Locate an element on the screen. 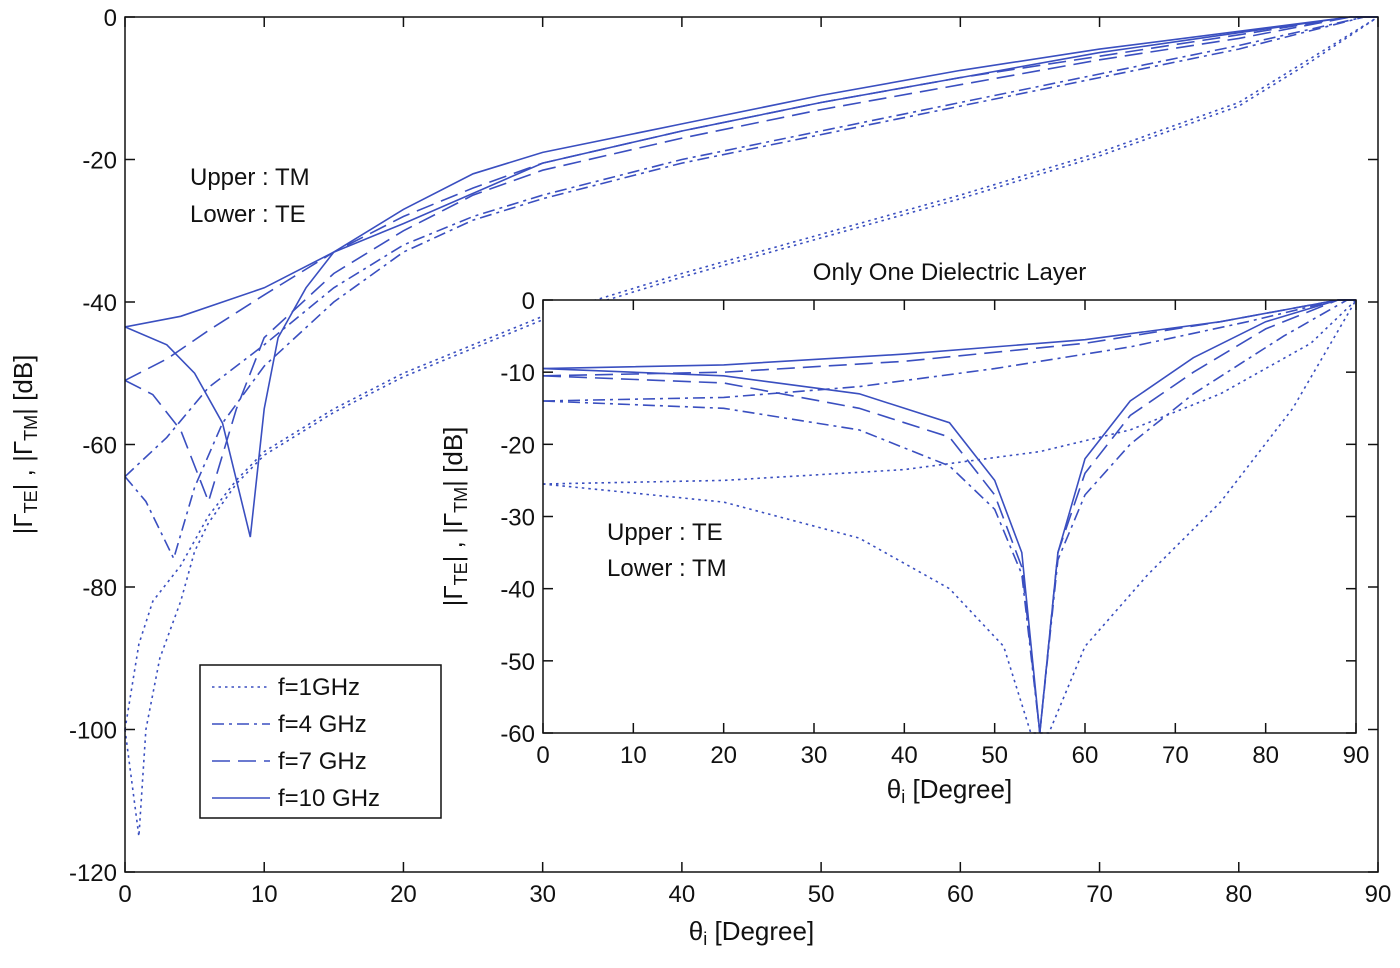 The image size is (1400, 968). legend-label: f=4 GHz is located at coordinates (322, 724).